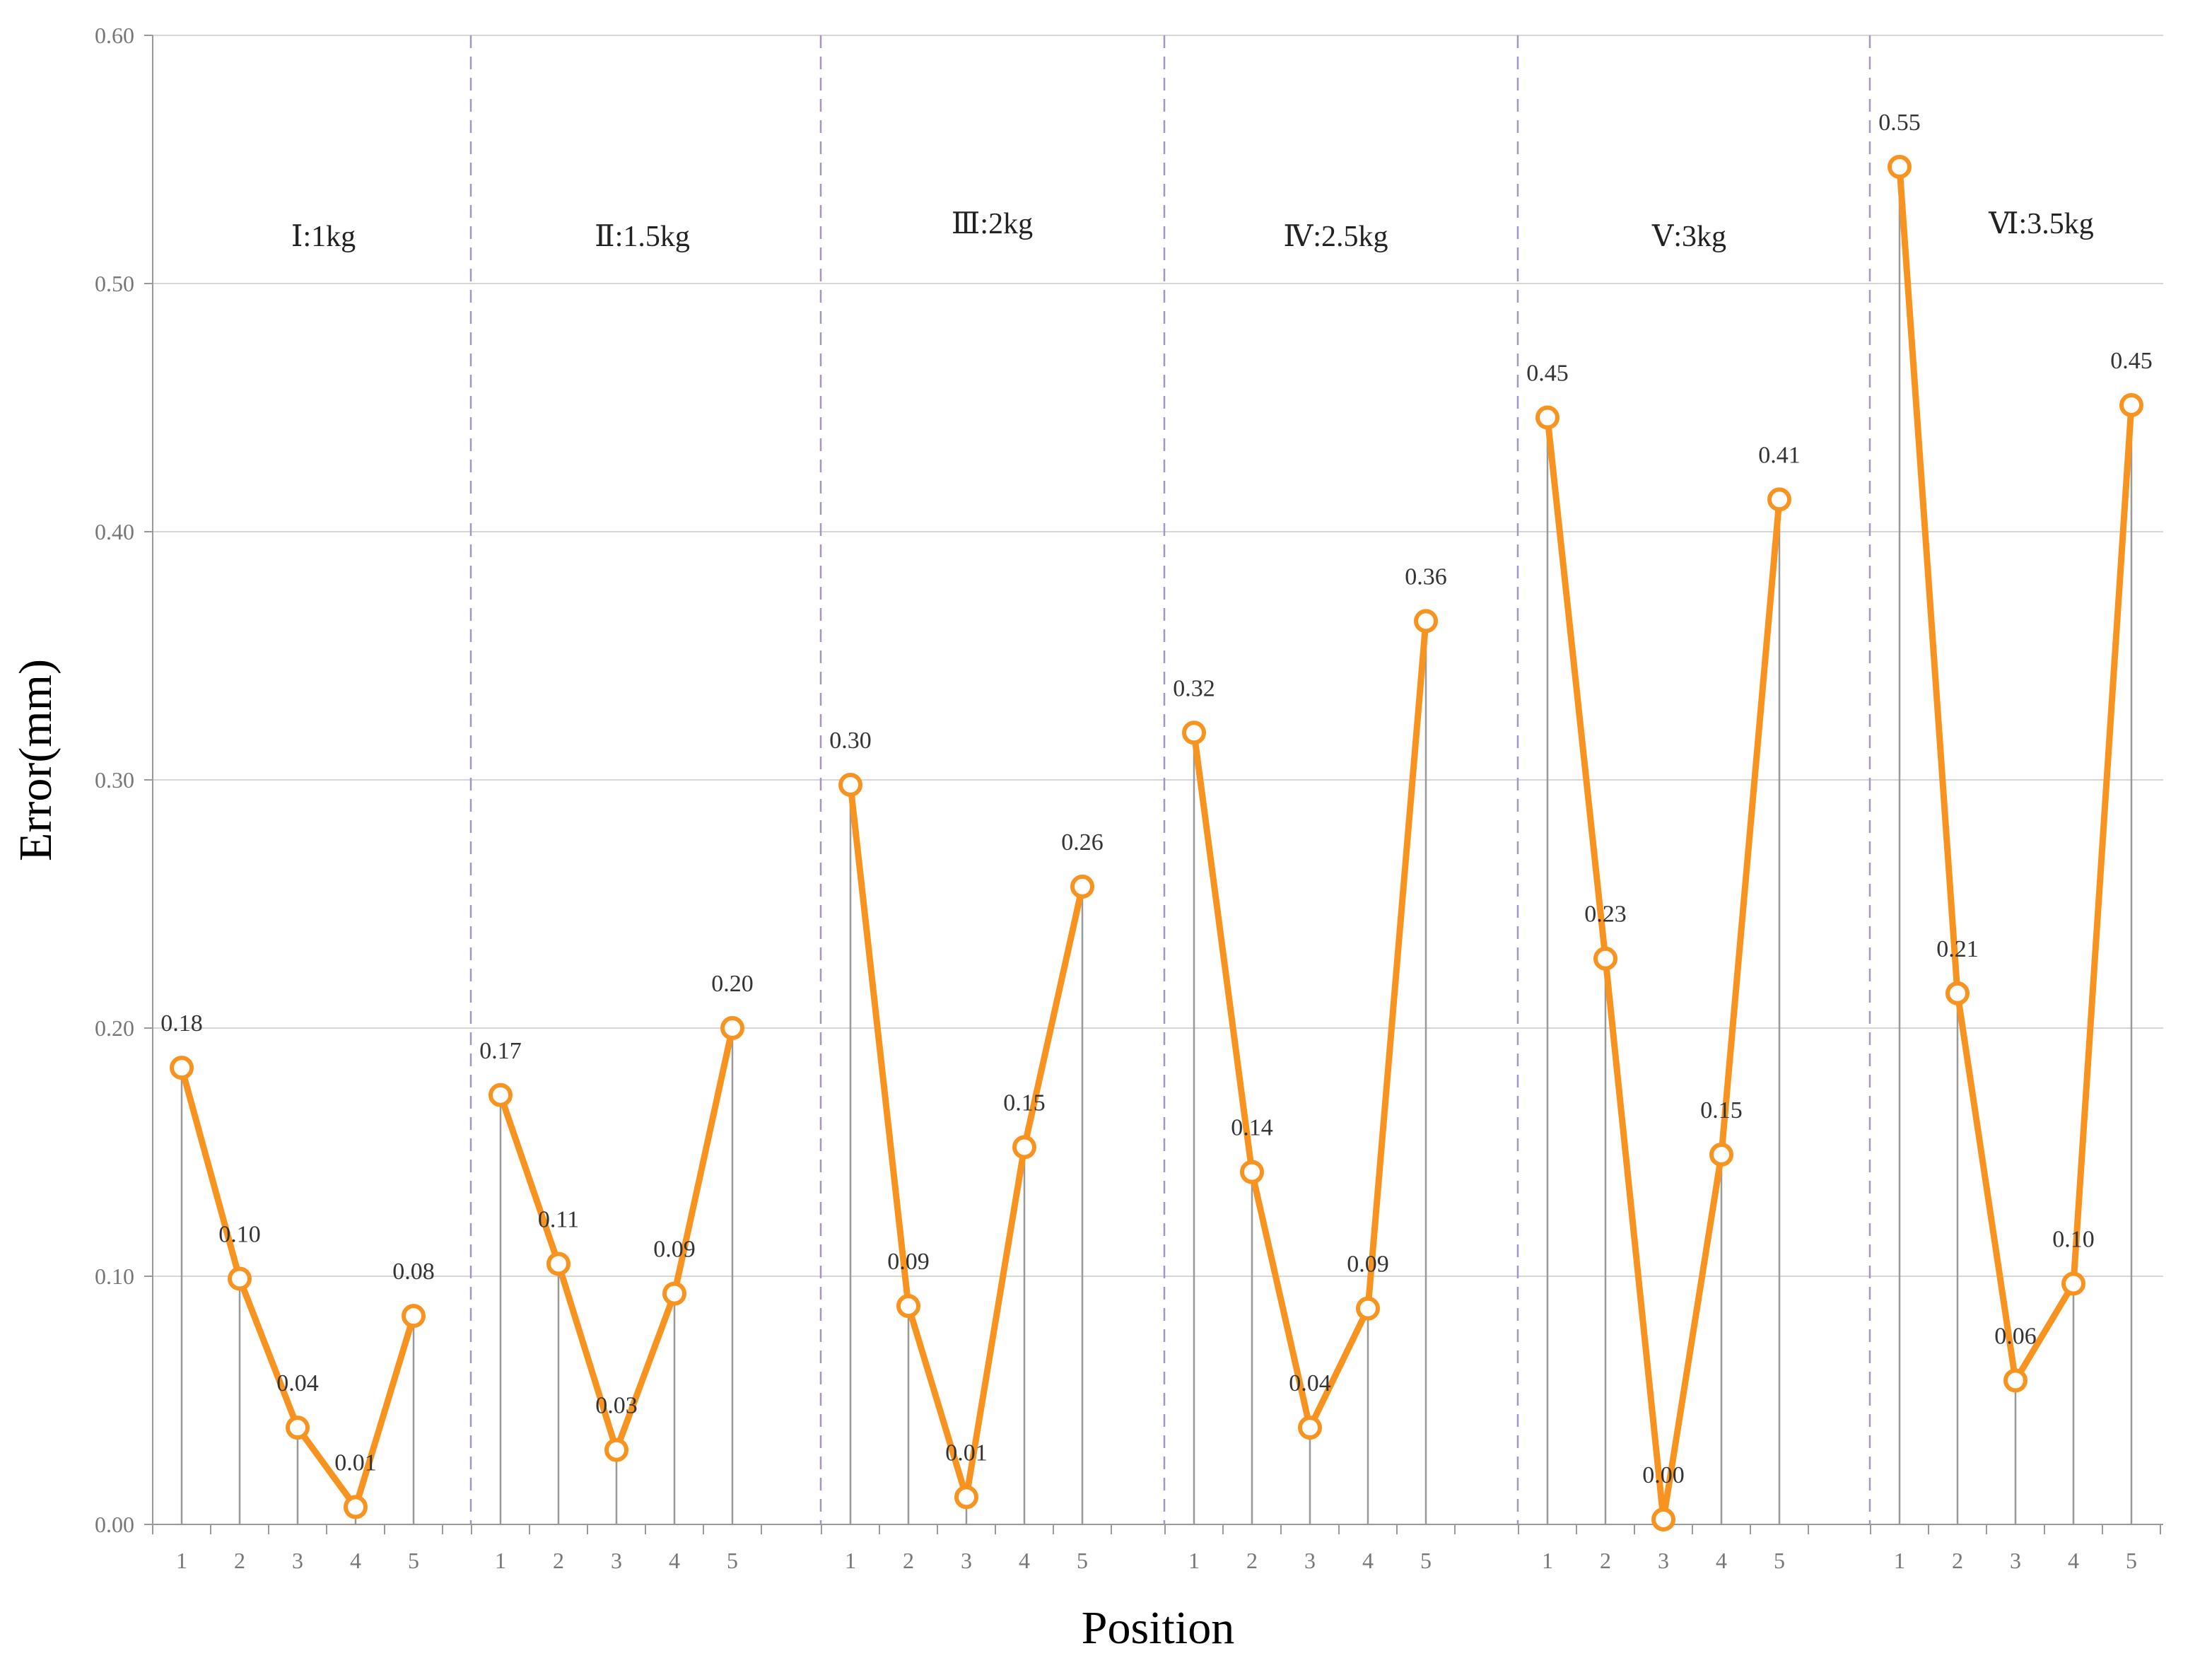 The width and height of the screenshot is (2212, 1663). Describe the element at coordinates (558, 1219) in the screenshot. I see `data-label: 0.11` at that location.